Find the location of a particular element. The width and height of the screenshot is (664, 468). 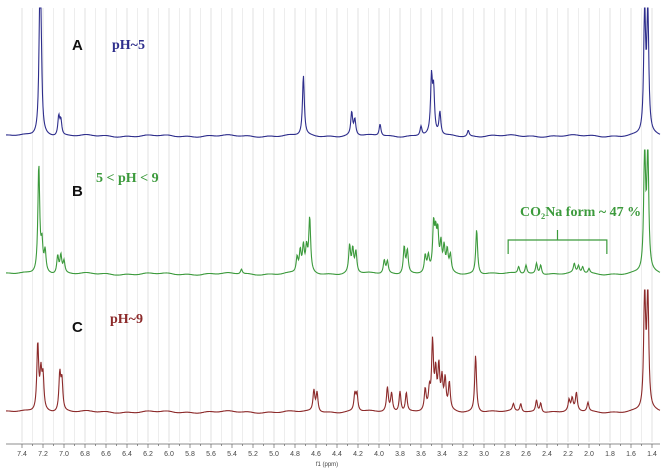

x-tick-label: 5.0 is located at coordinates (274, 454).